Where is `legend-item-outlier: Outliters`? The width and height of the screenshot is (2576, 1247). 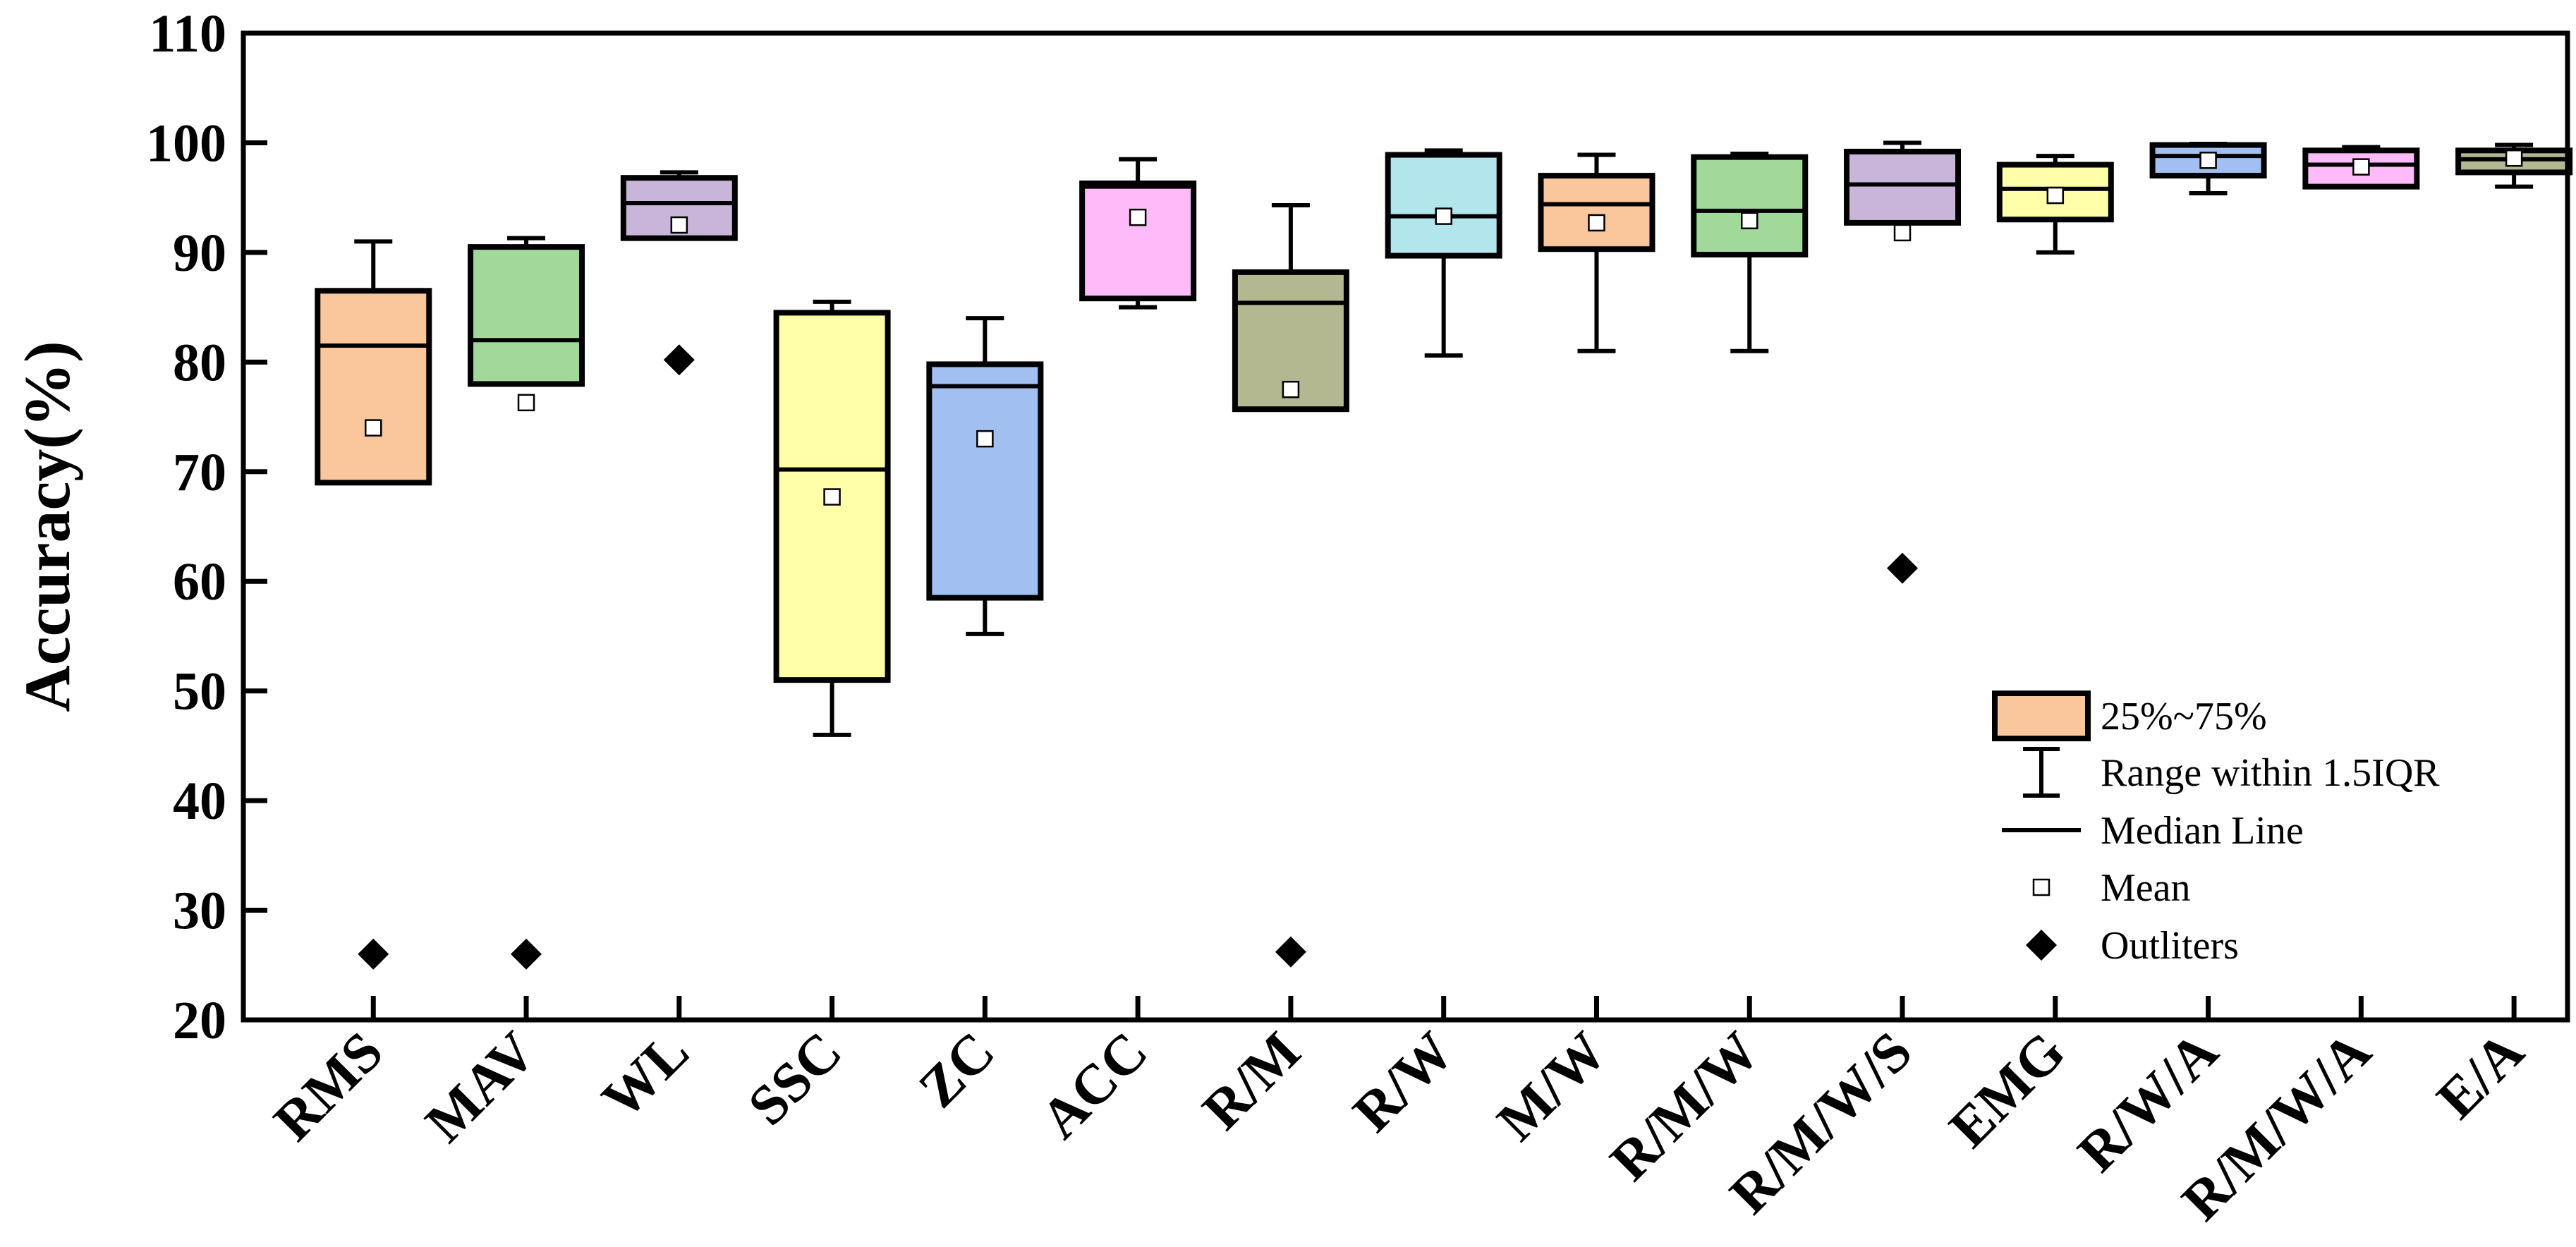
legend-item-outlier: Outliters is located at coordinates (2132, 946).